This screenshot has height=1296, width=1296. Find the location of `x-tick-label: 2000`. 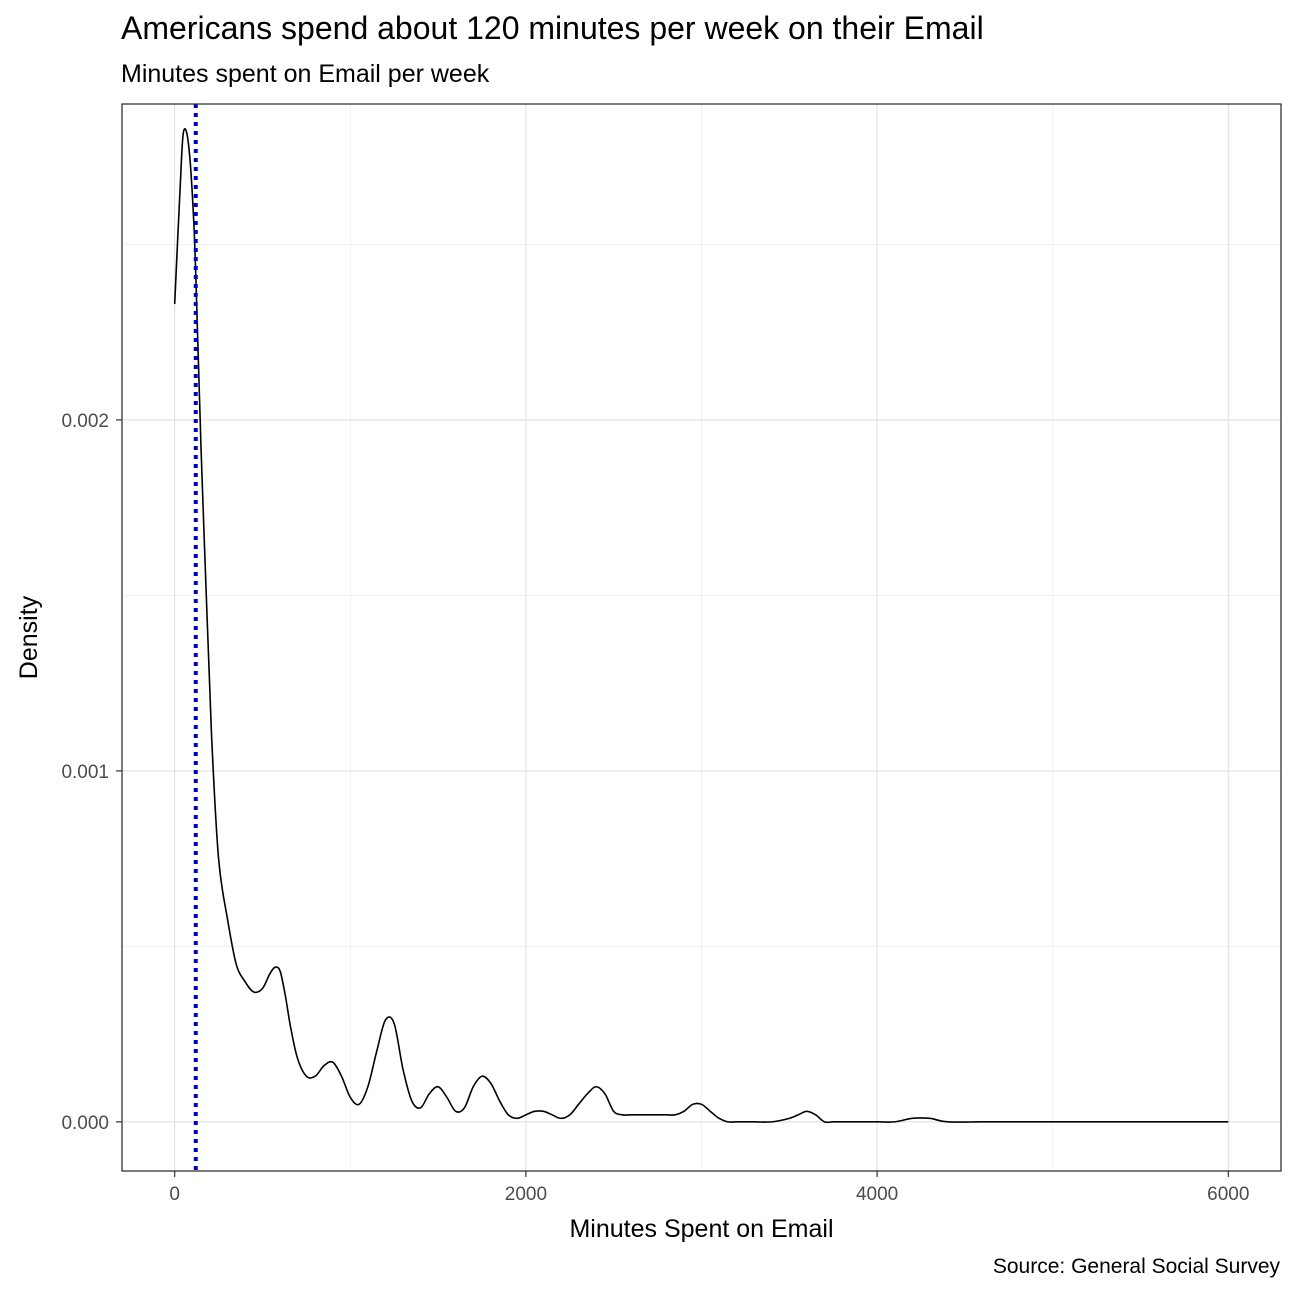

x-tick-label: 2000 is located at coordinates (526, 1194).